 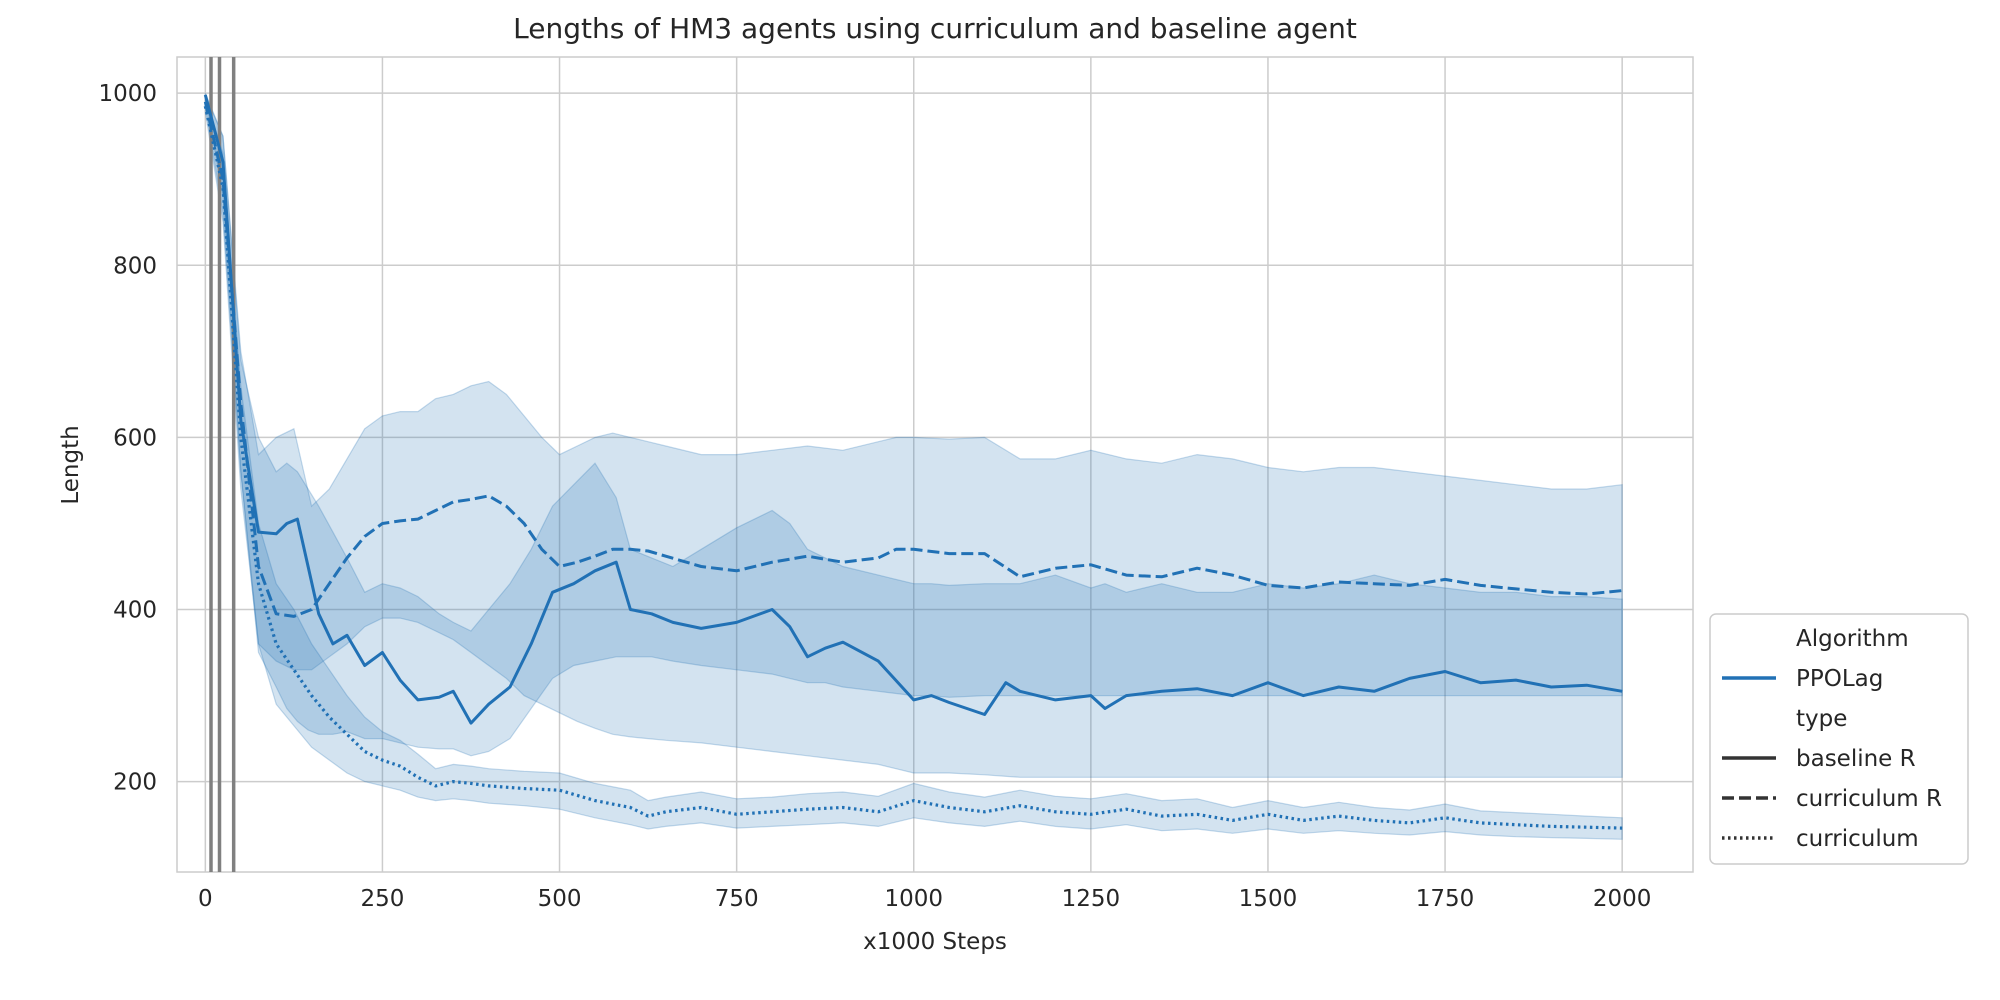 What do you see at coordinates (205, 899) in the screenshot?
I see `x-tick-label: 0` at bounding box center [205, 899].